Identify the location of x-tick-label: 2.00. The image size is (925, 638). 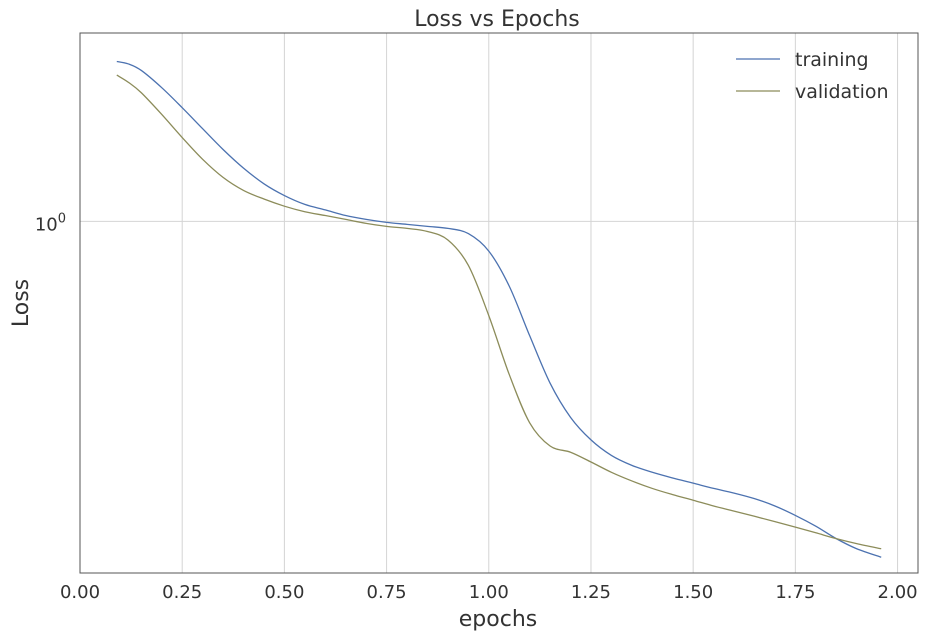
(898, 592).